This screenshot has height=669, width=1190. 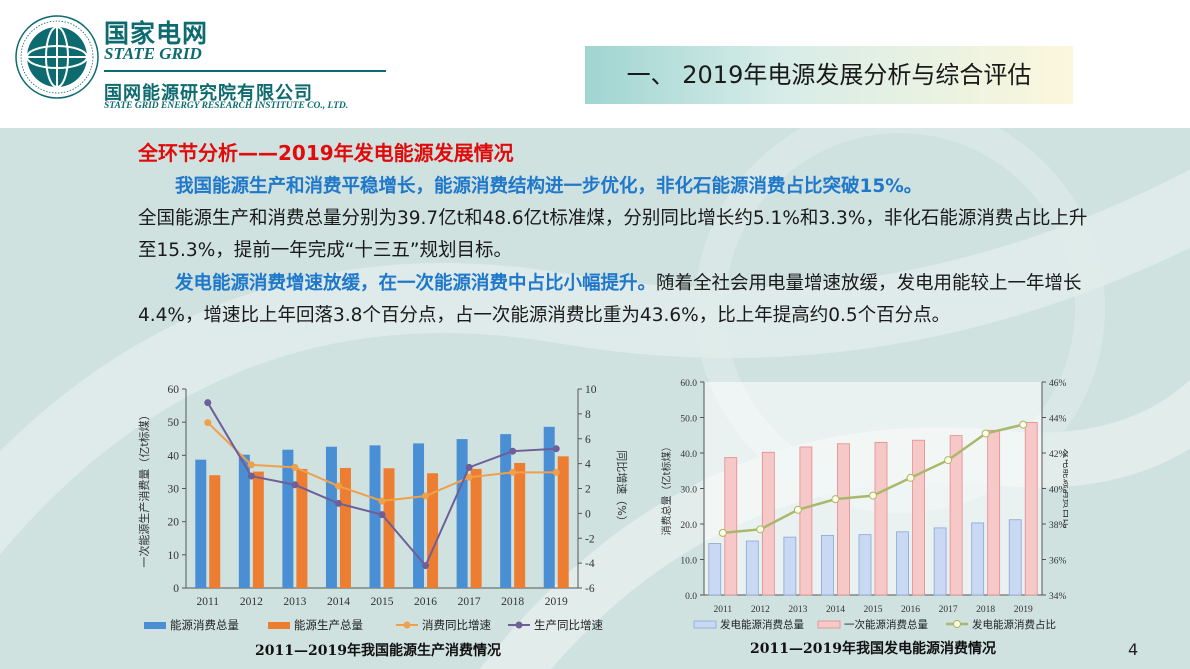 I want to click on y2-tick-label: -6, so click(x=590, y=589).